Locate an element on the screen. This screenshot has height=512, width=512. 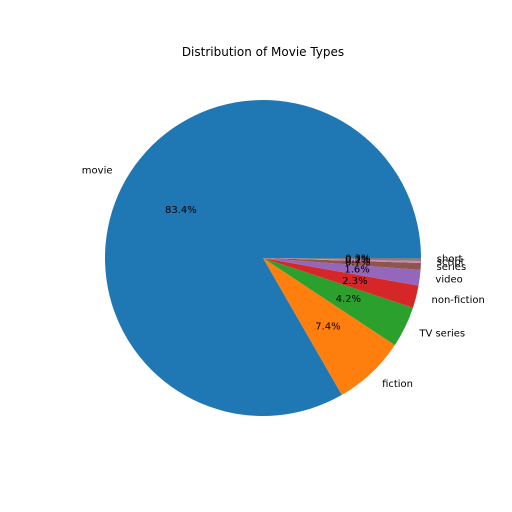
slice-non-fiction is located at coordinates (341, 283).